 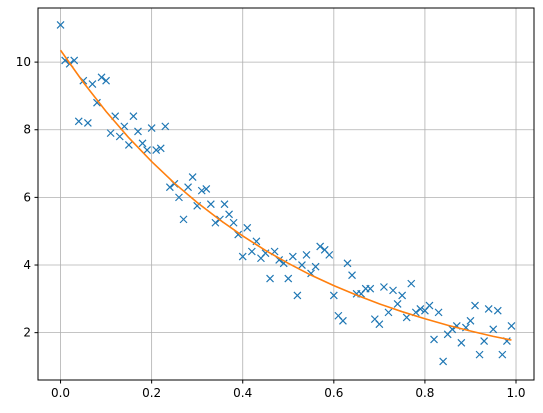 I want to click on x-tick-label: 0.6, so click(x=333, y=393).